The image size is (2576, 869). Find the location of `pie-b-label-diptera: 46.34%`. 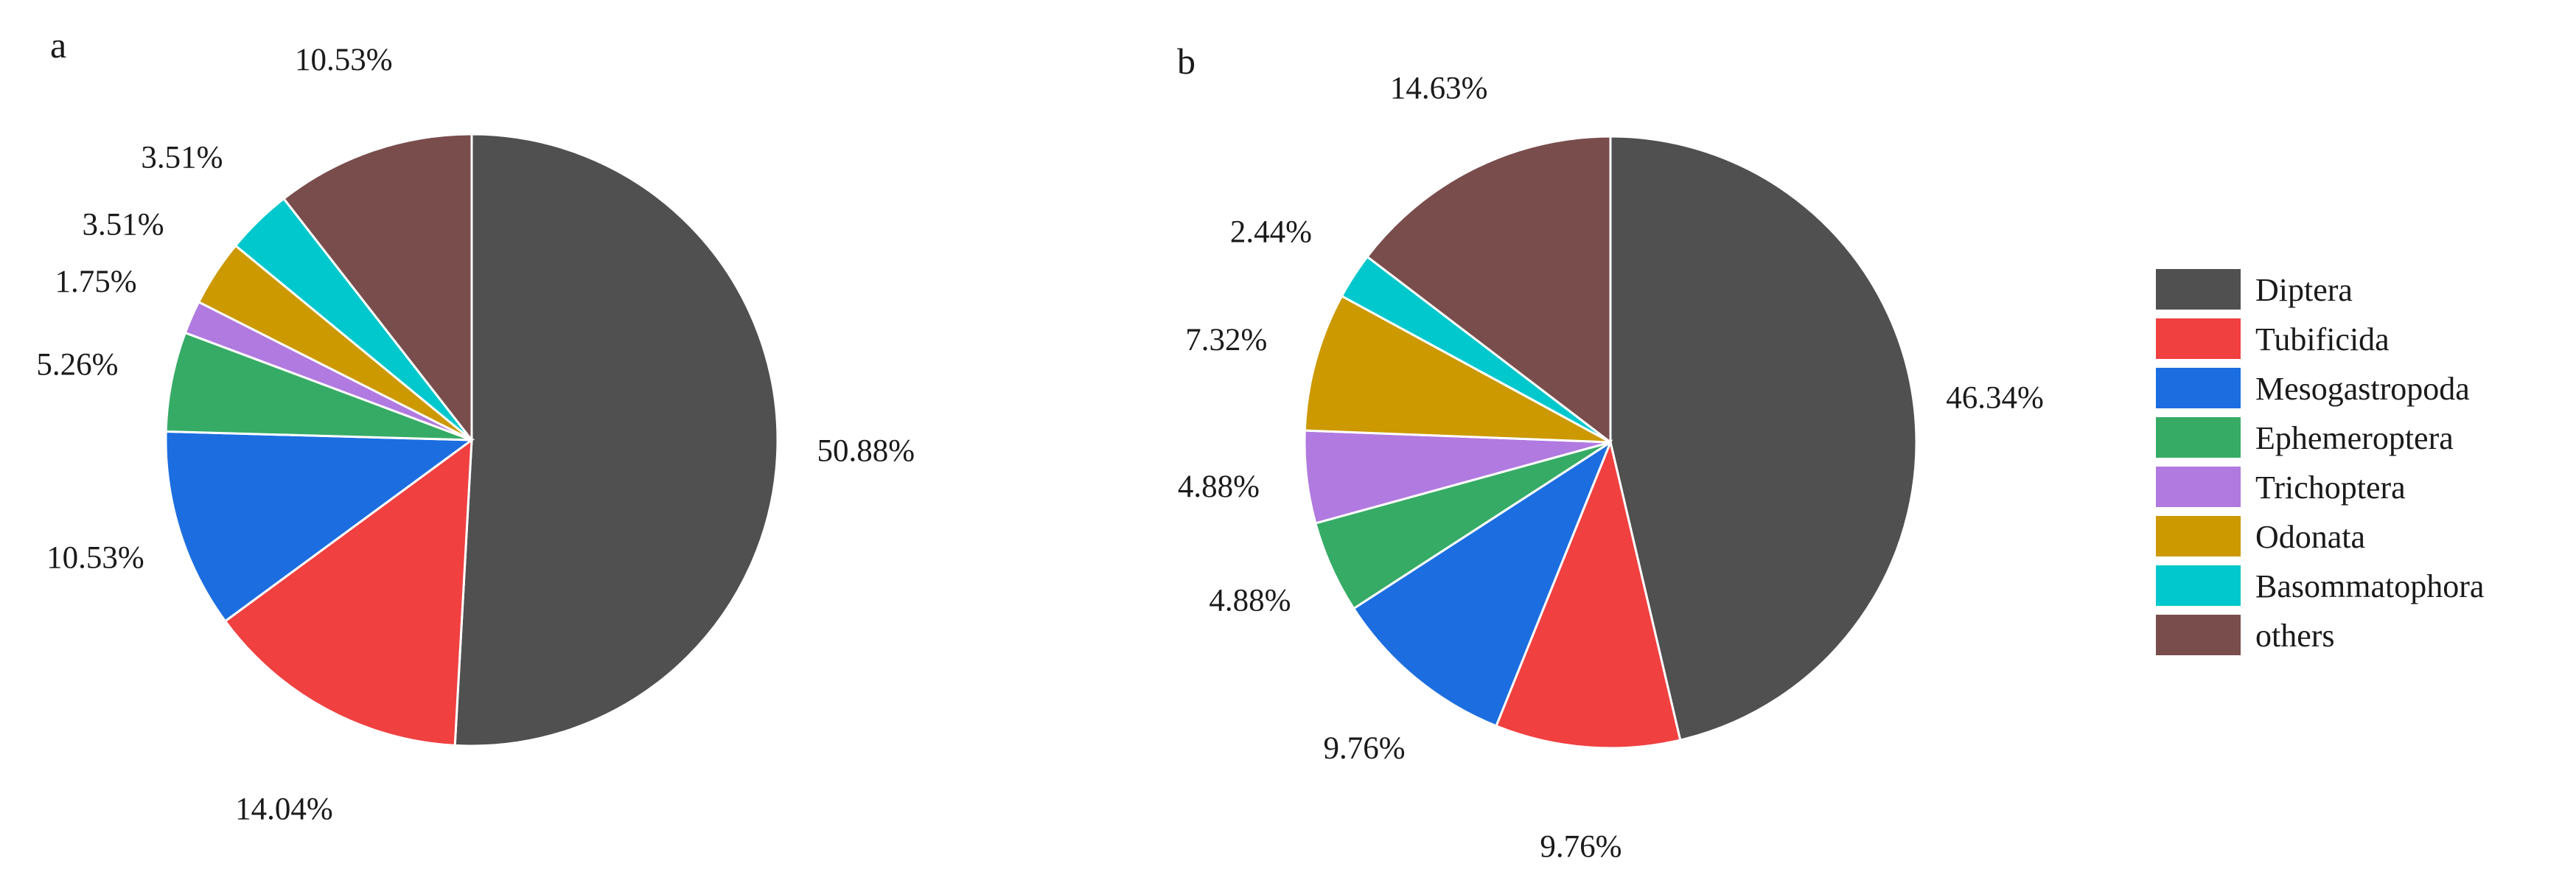

pie-b-label-diptera: 46.34% is located at coordinates (1995, 398).